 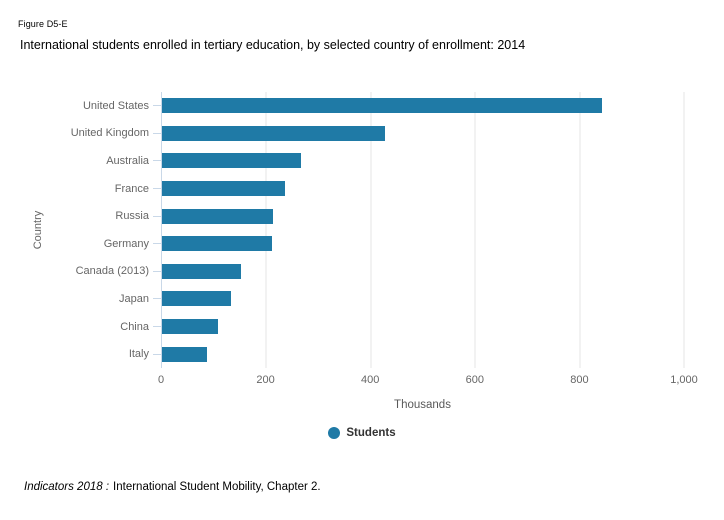 What do you see at coordinates (126, 243) in the screenshot?
I see `category-label: Germany` at bounding box center [126, 243].